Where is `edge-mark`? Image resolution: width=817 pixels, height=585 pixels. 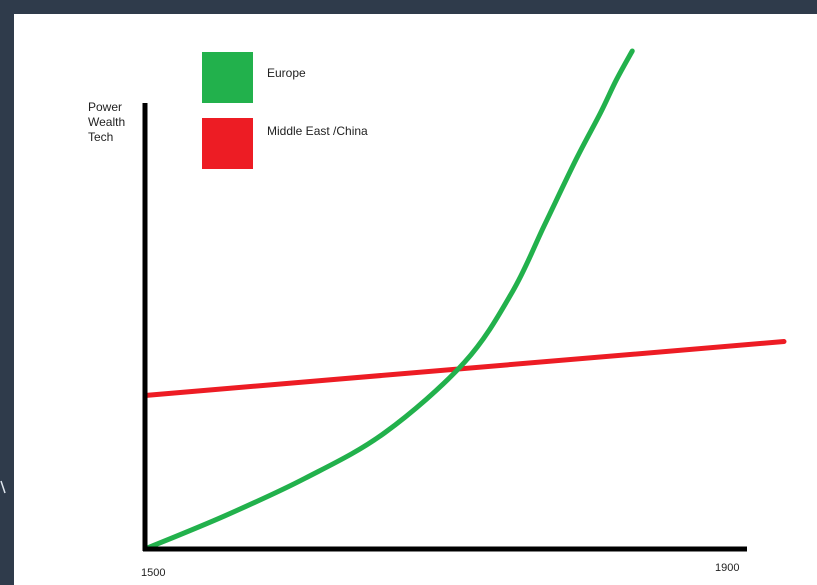
edge-mark is located at coordinates (3, 487).